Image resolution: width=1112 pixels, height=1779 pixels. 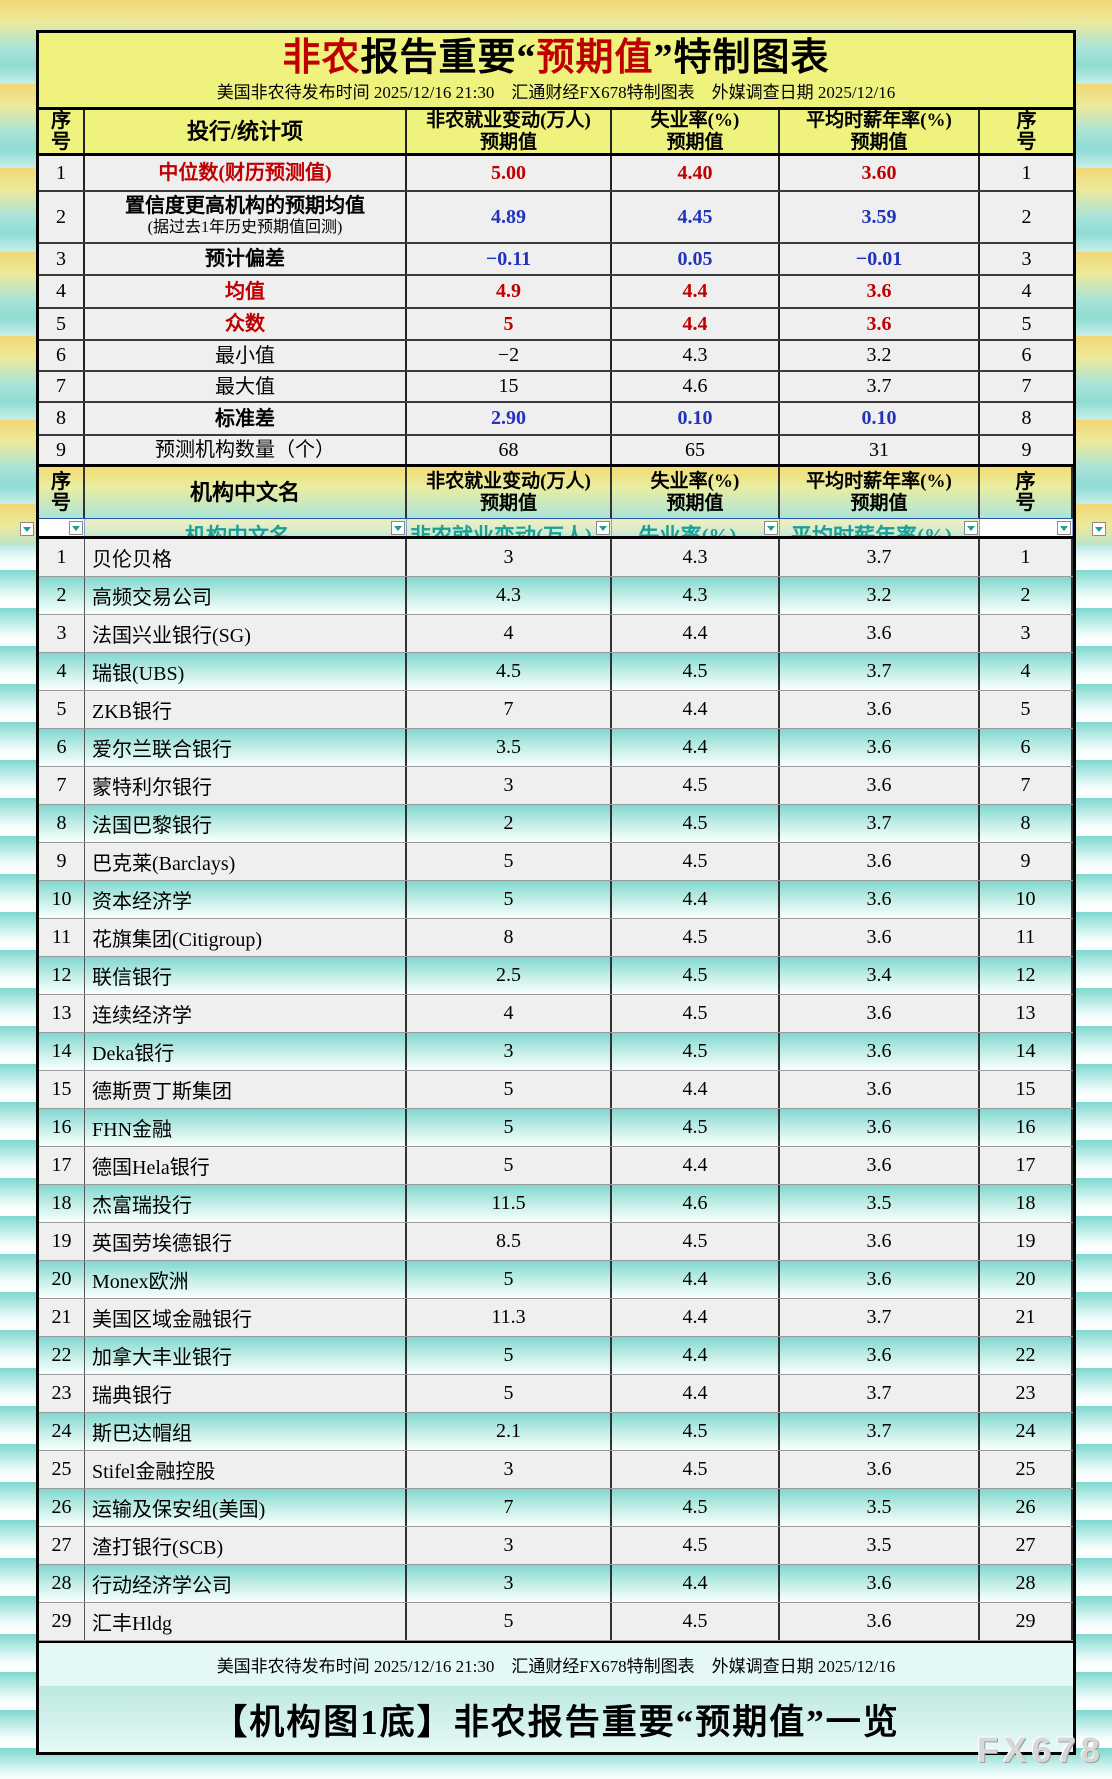 What do you see at coordinates (62, 557) in the screenshot?
I see `row-seq-left: 1` at bounding box center [62, 557].